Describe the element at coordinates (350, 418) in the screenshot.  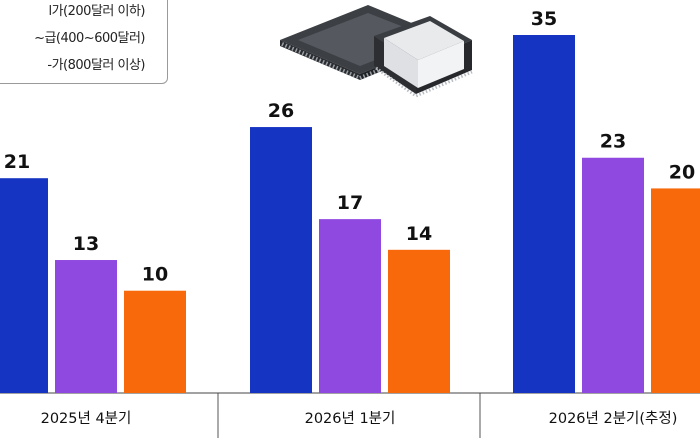
I see `x-tick-label: 2026년 1분기` at that location.